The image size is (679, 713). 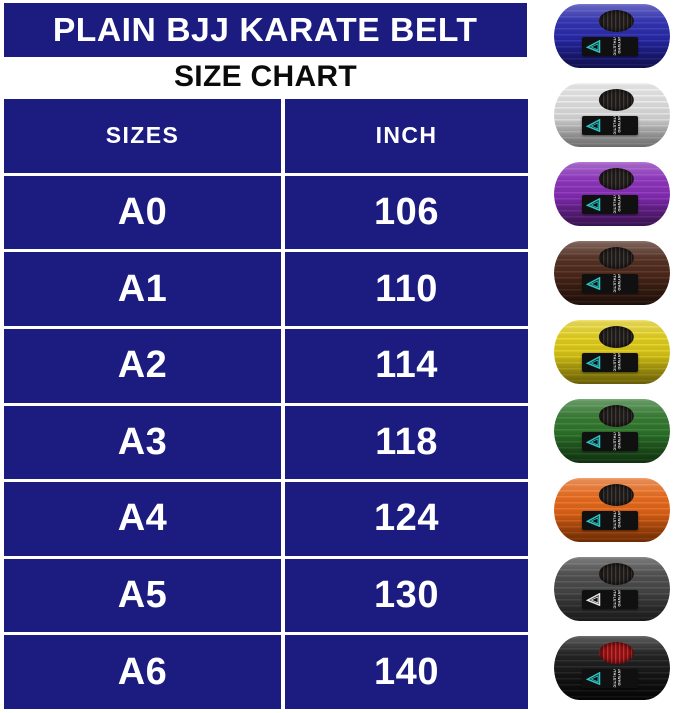 I want to click on cell-inch: 106, so click(x=406, y=212).